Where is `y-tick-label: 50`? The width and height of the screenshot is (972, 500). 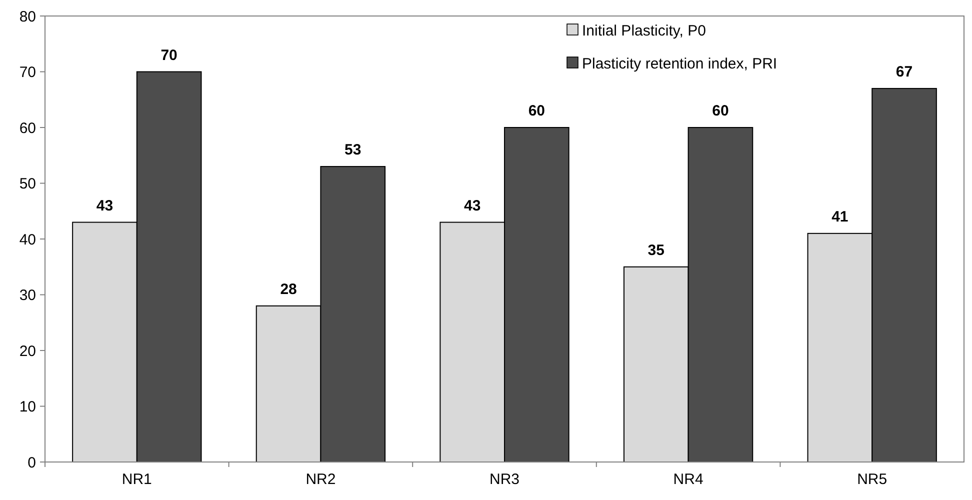
y-tick-label: 50 is located at coordinates (27, 184).